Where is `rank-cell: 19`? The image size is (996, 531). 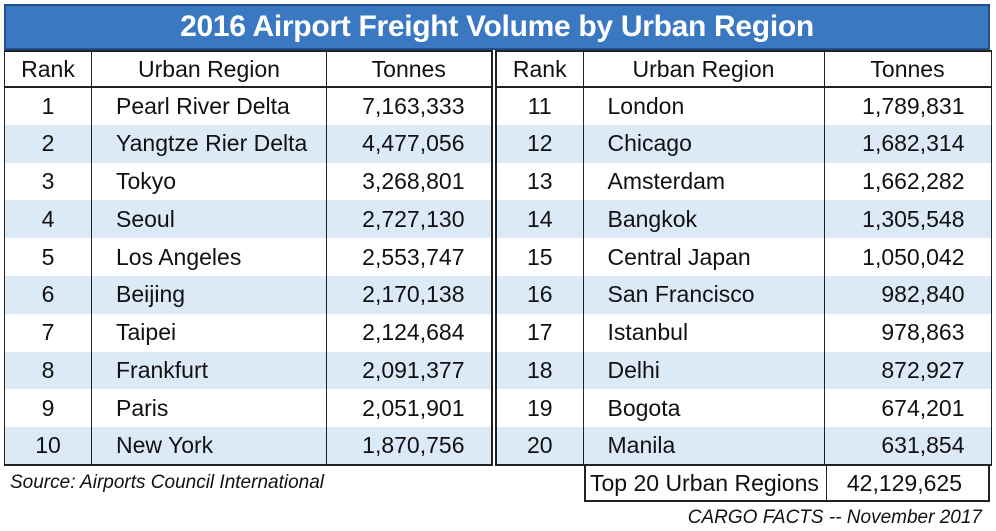
rank-cell: 19 is located at coordinates (539, 408).